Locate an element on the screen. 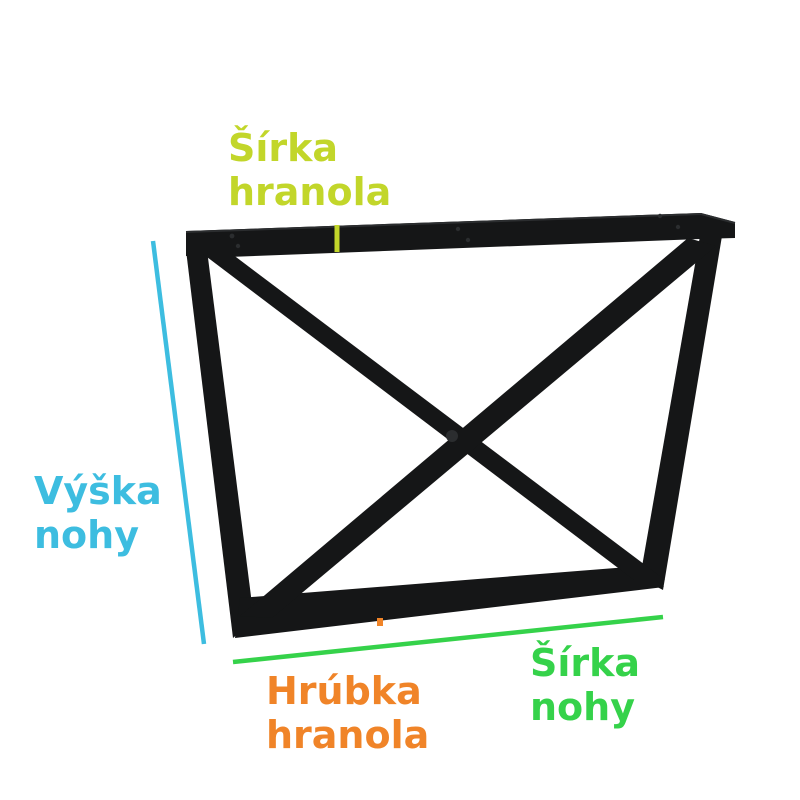  leg-width-label: Šírka nohy is located at coordinates (585, 685).